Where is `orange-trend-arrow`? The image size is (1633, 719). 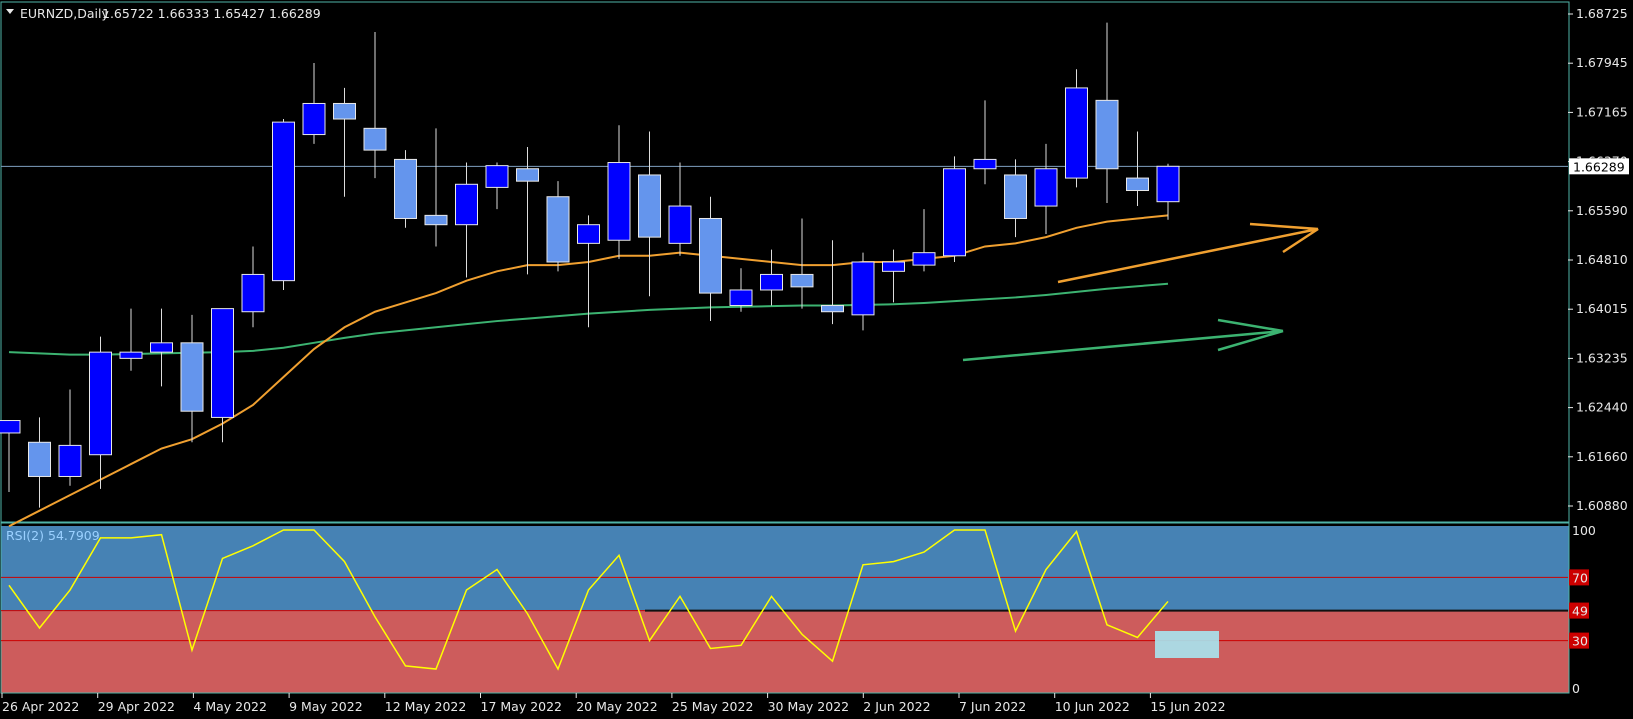
orange-trend-arrow is located at coordinates (1188, 253).